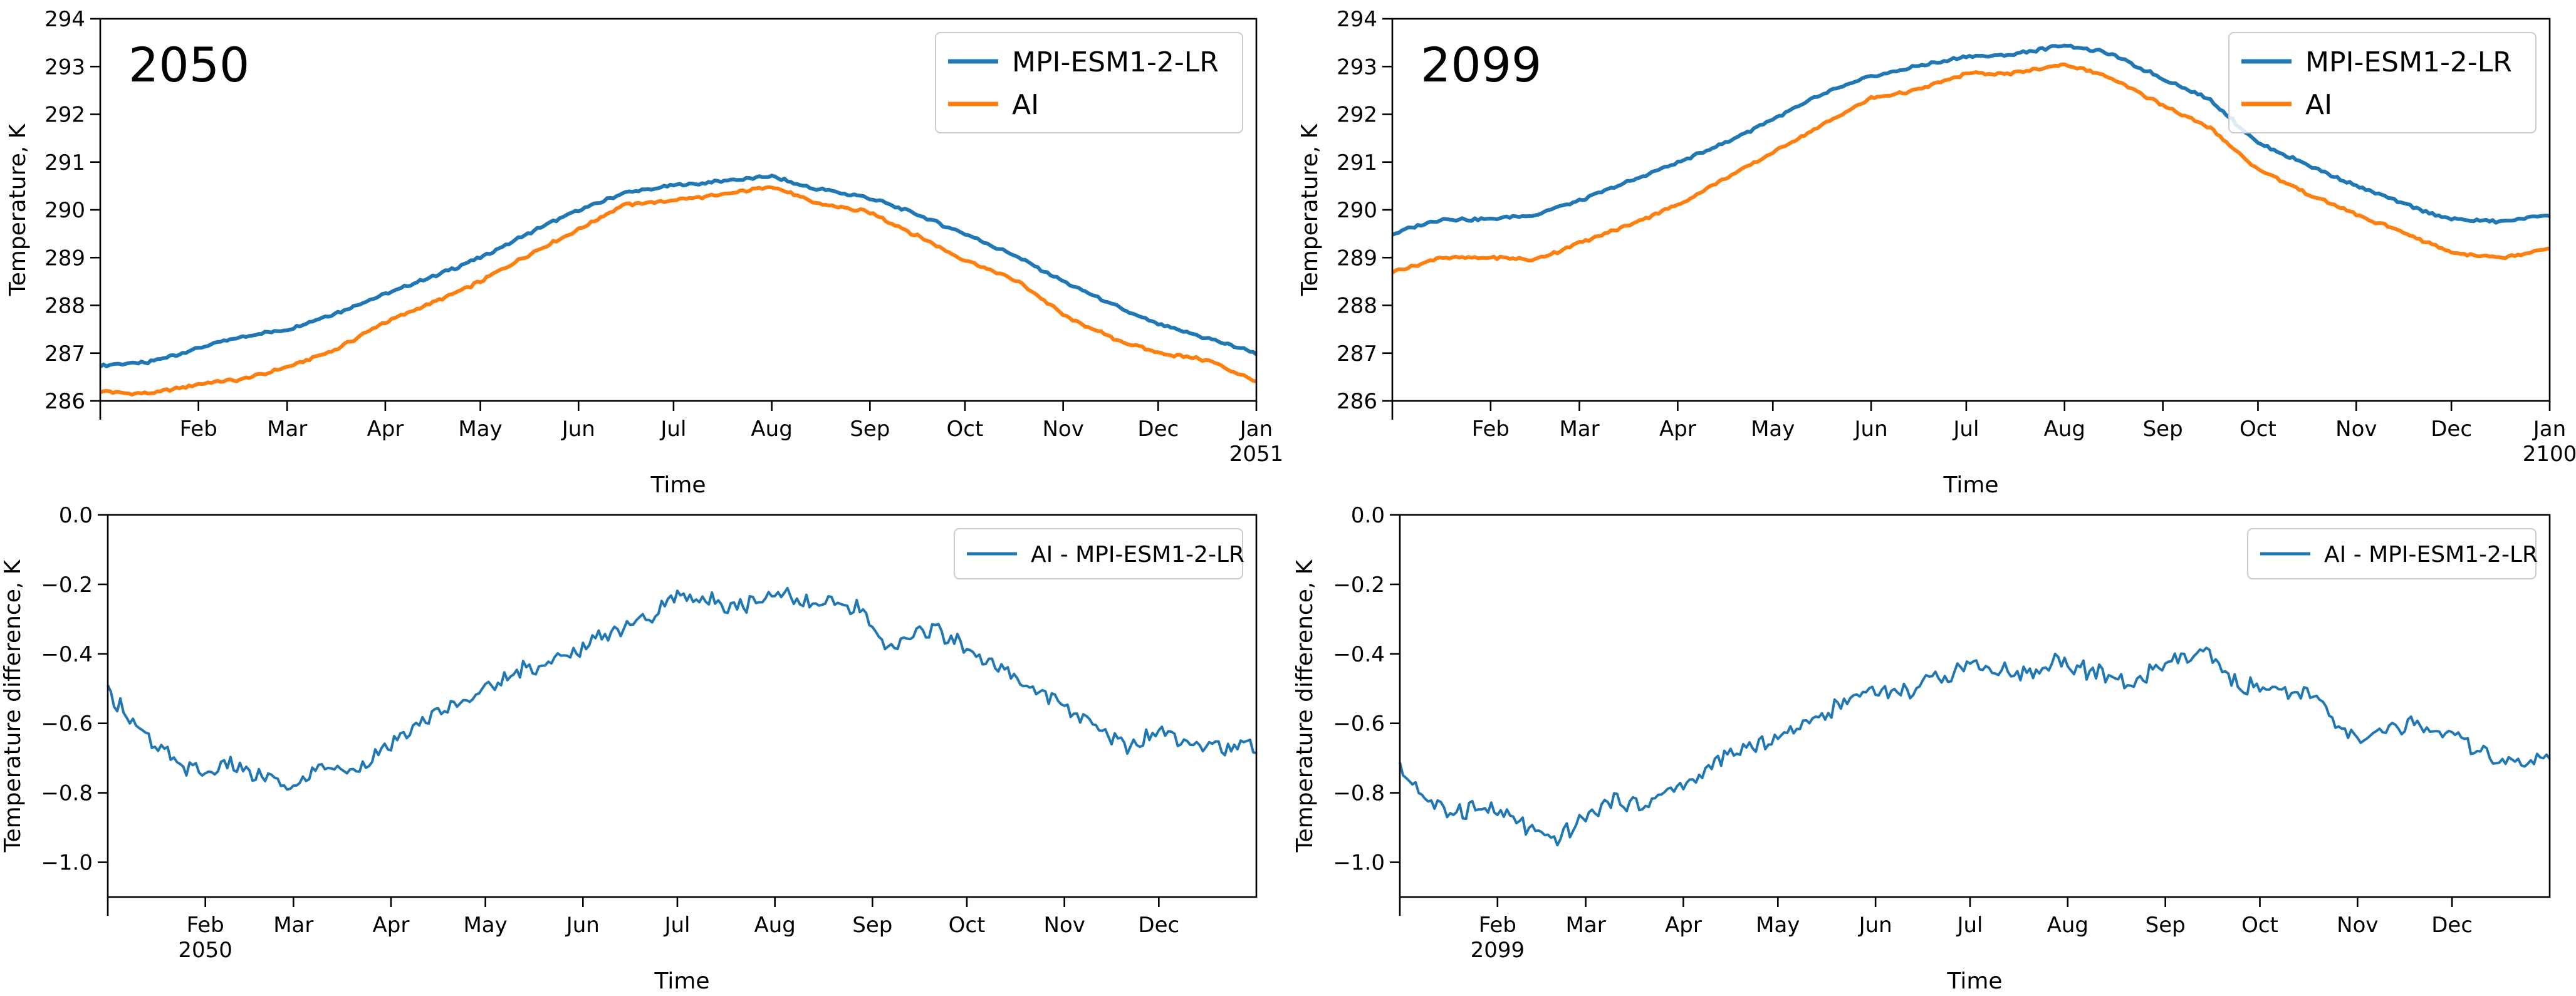 The height and width of the screenshot is (996, 2576). I want to click on temperature-2050-x-tick-label-11: Jan, so click(1256, 429).